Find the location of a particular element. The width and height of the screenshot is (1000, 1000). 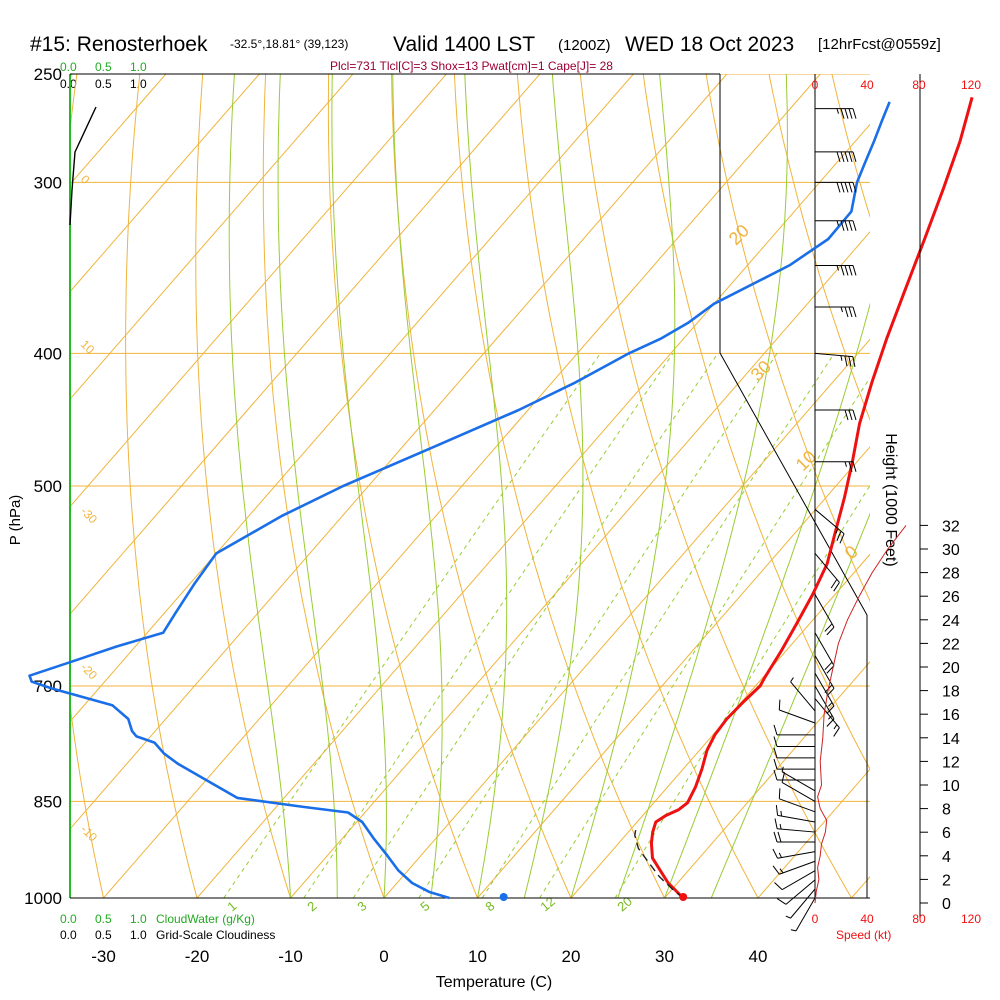

y-axis-label: P (hPa) is located at coordinates (15, 520).